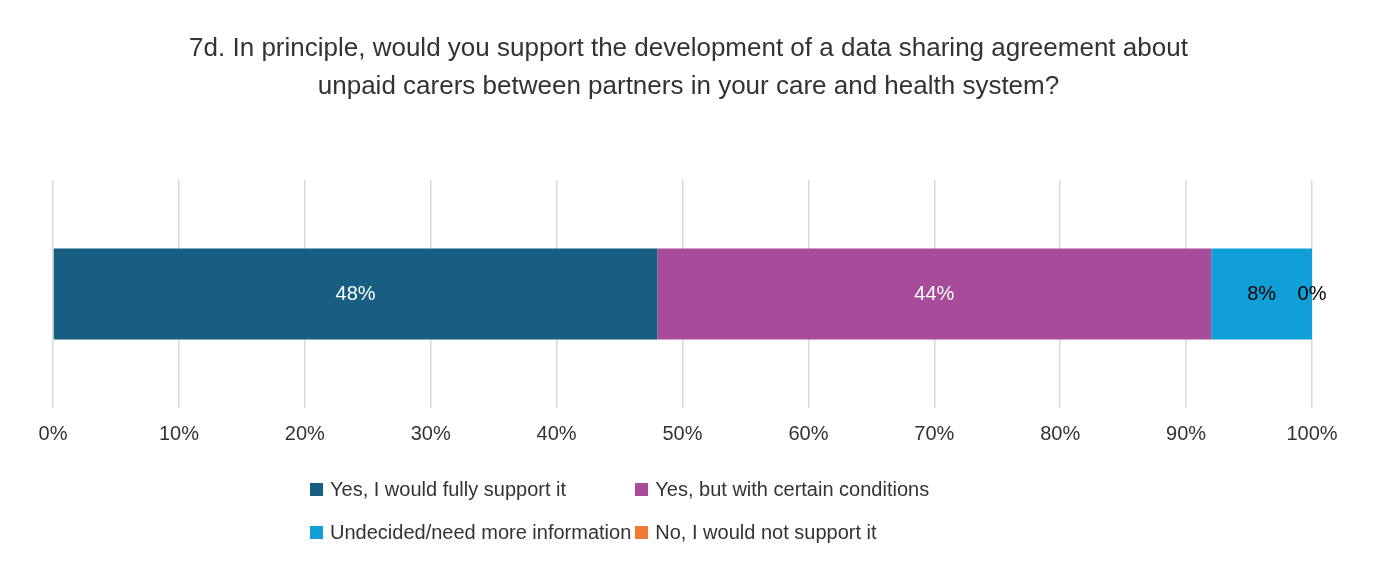 This screenshot has height=570, width=1377. What do you see at coordinates (53, 432) in the screenshot?
I see `x-tick-label: 0%` at bounding box center [53, 432].